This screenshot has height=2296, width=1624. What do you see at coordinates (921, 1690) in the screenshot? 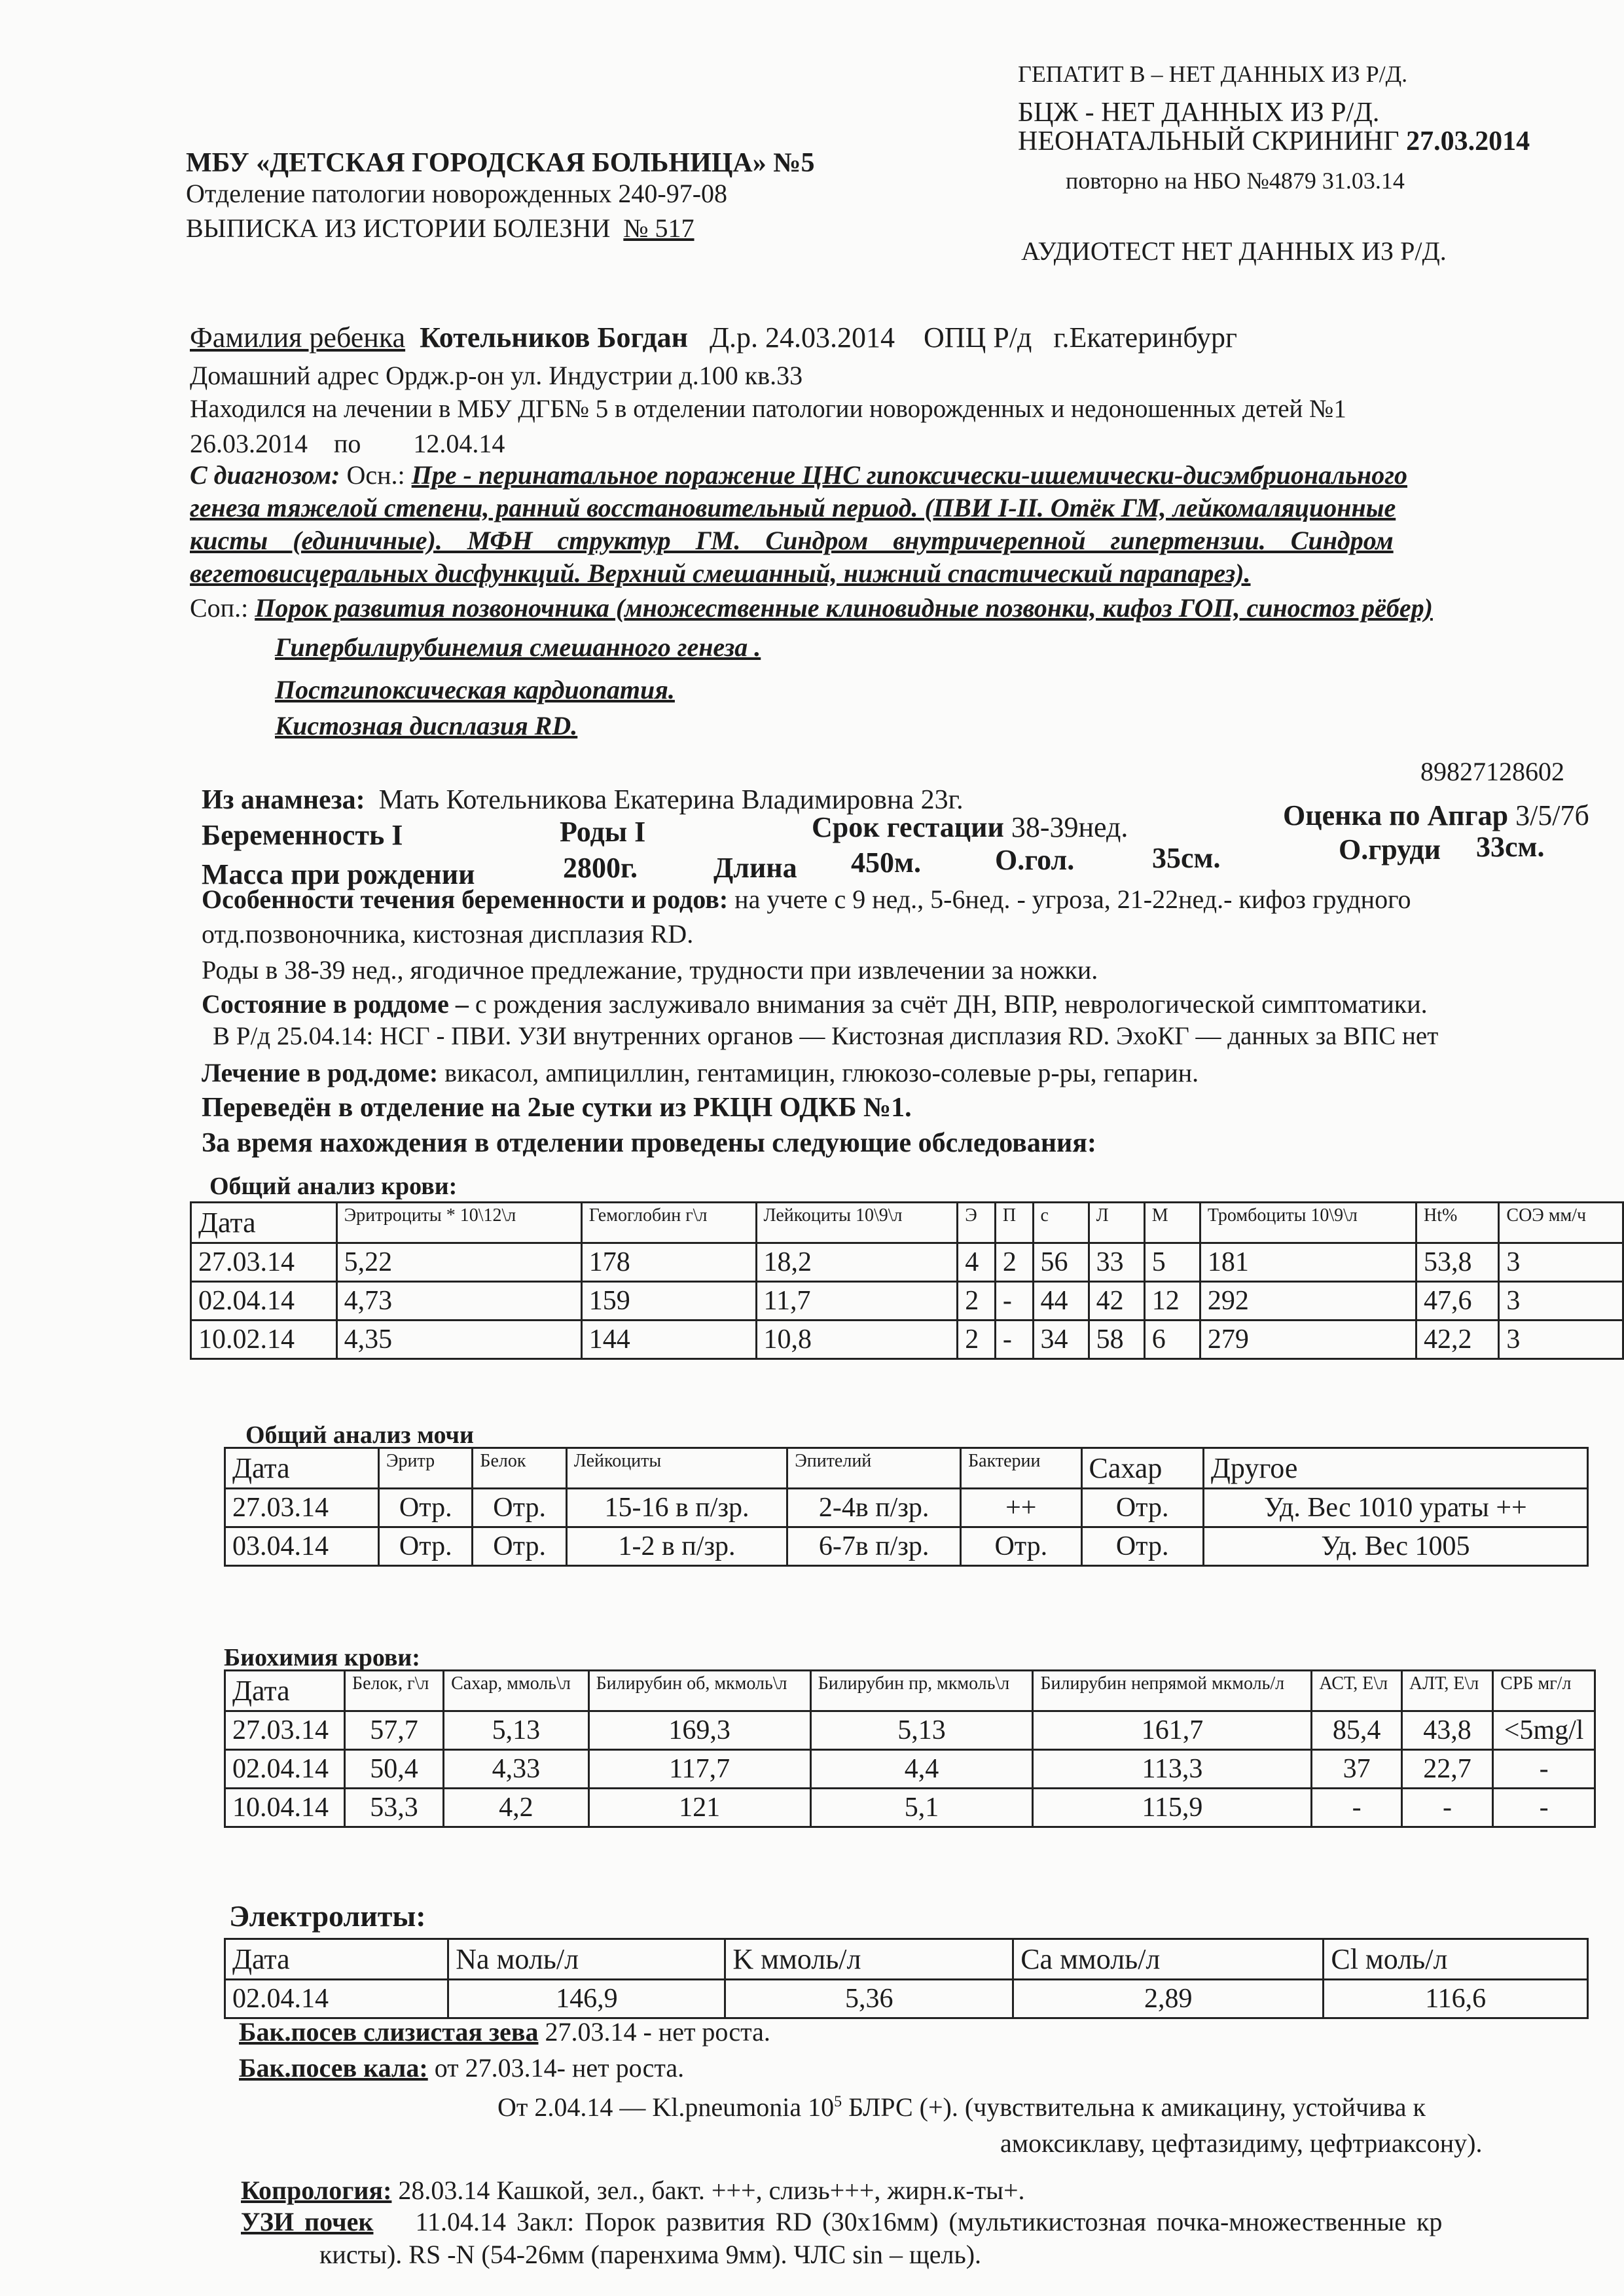
I see `column-header: Билирубин пр, мкмоль\л` at bounding box center [921, 1690].